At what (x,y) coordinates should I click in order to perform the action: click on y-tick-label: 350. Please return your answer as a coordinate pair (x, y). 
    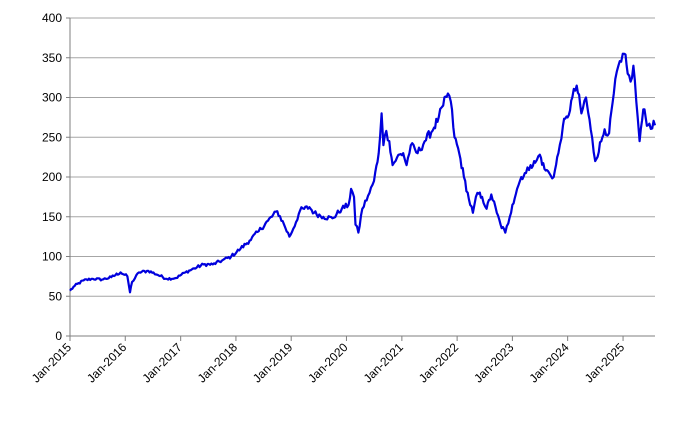
    Looking at the image, I should click on (52, 58).